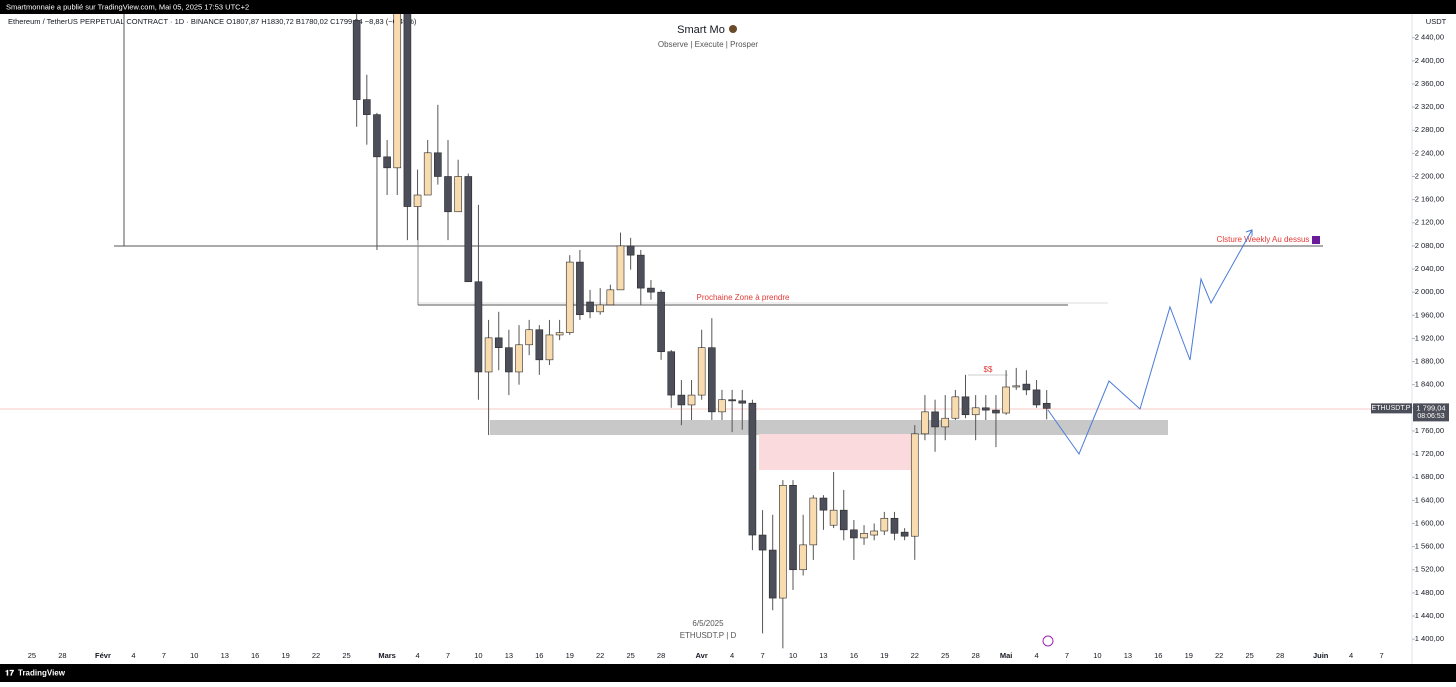 This screenshot has width=1456, height=687. I want to click on x-tick-label: 10, so click(1097, 655).